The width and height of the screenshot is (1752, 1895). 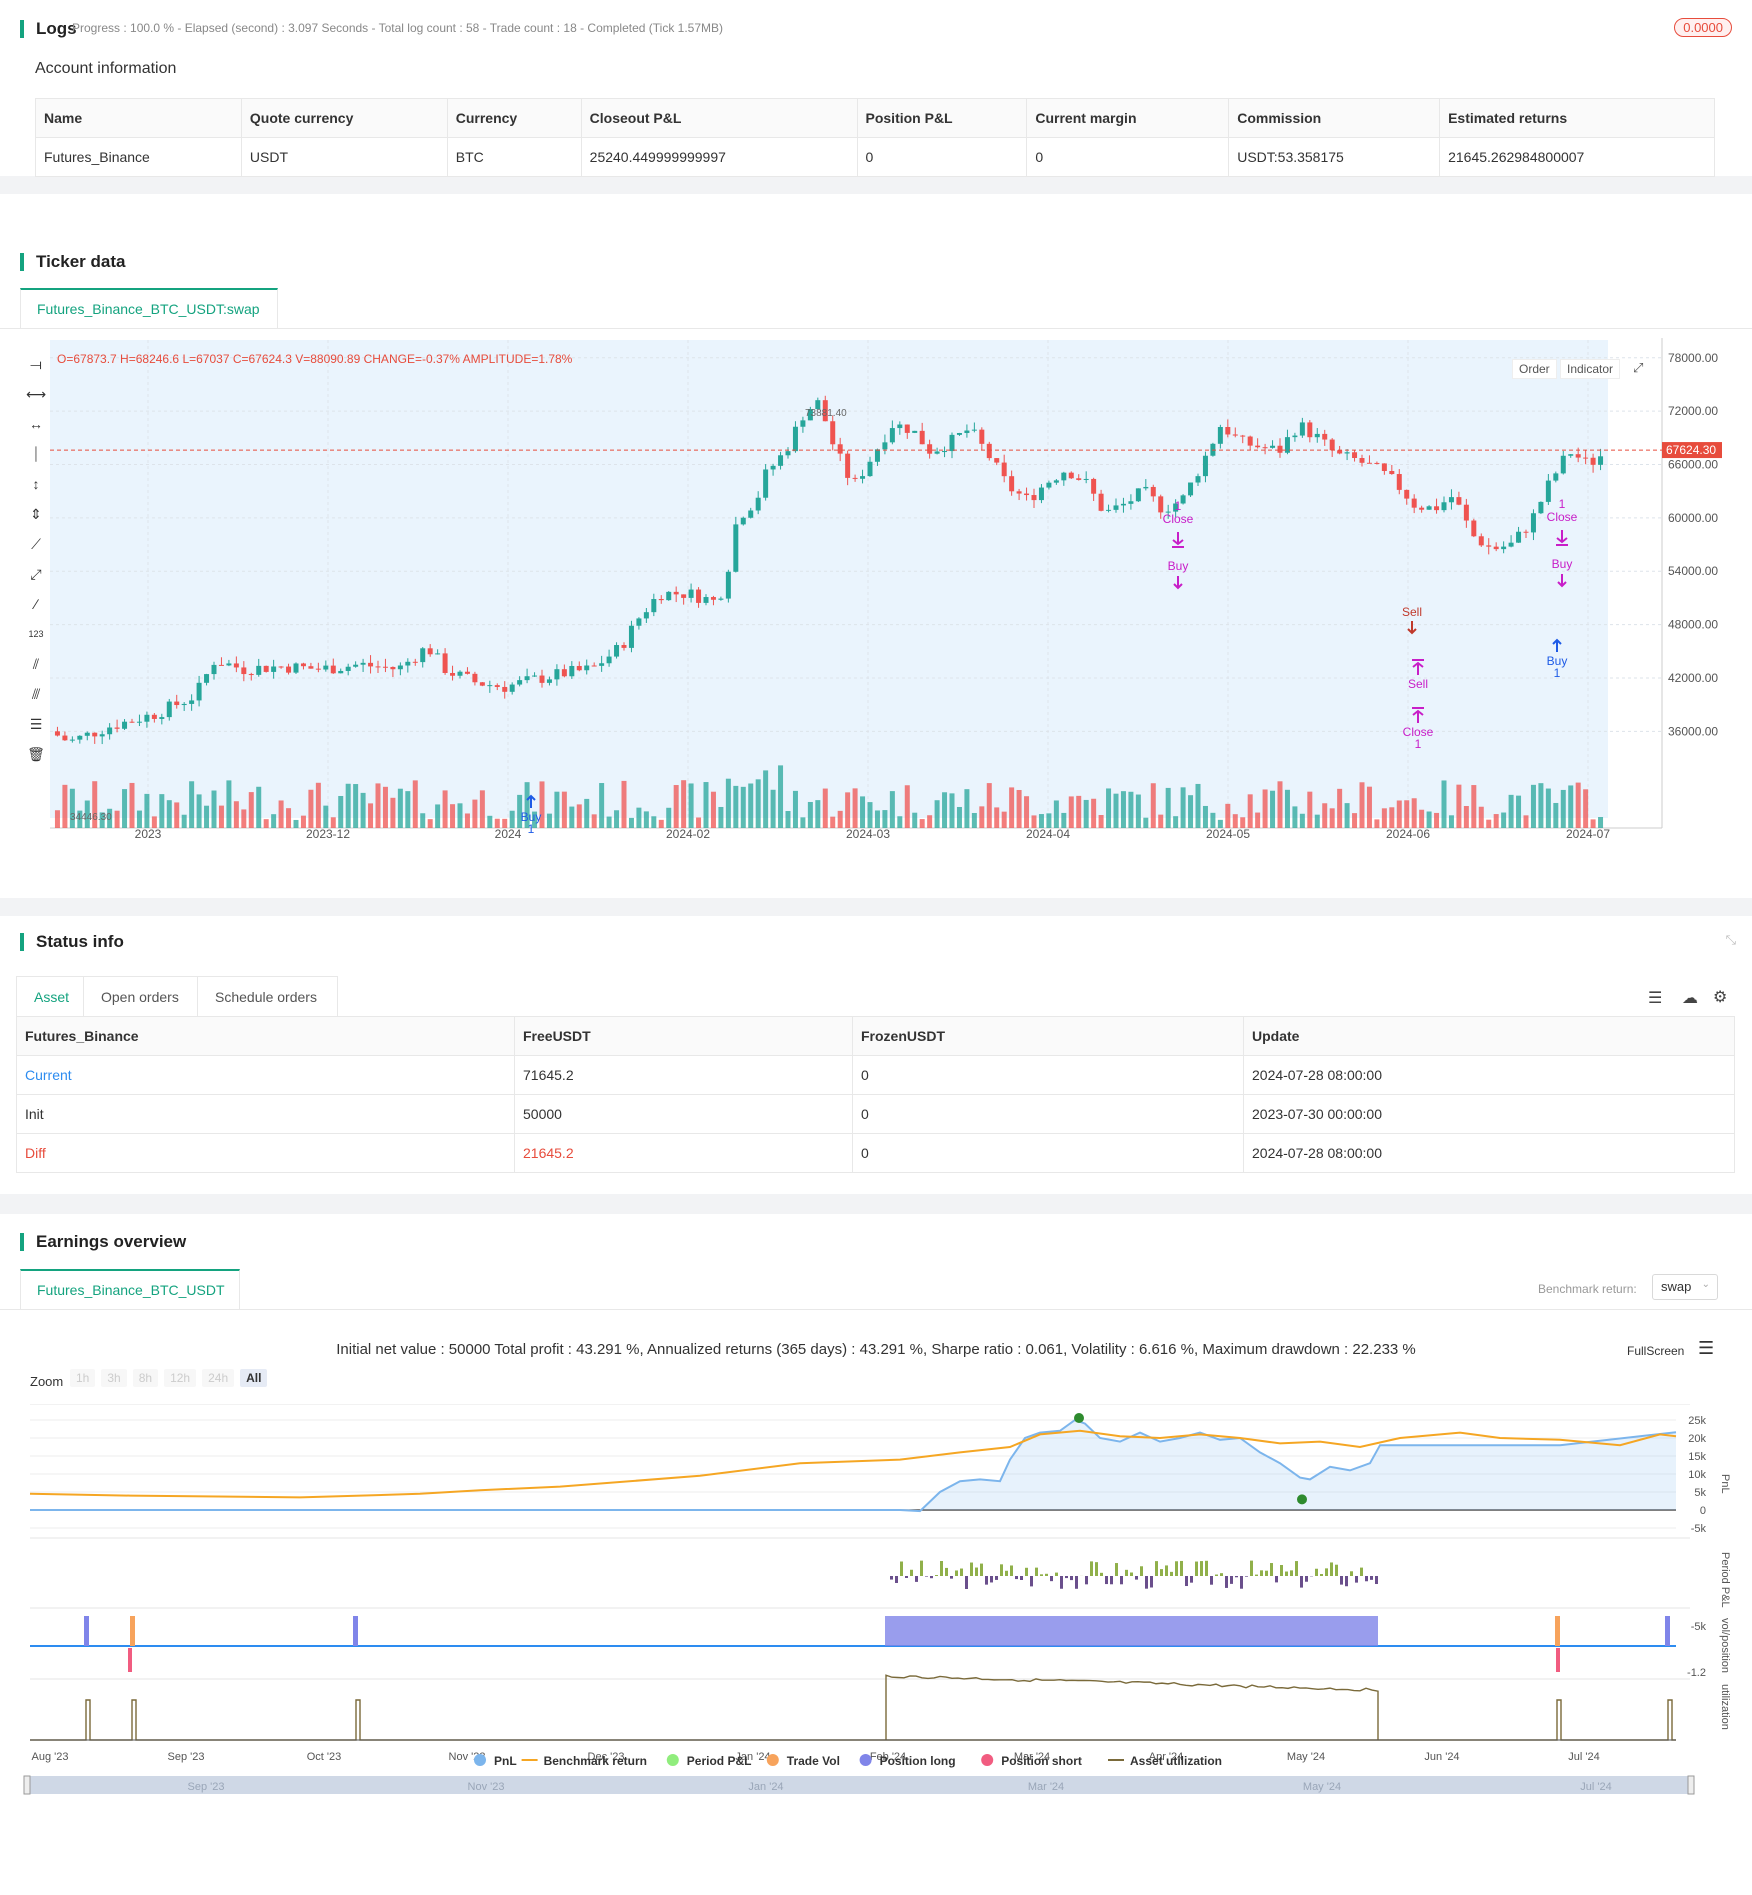 I want to click on legend-item: Position long, so click(x=907, y=1761).